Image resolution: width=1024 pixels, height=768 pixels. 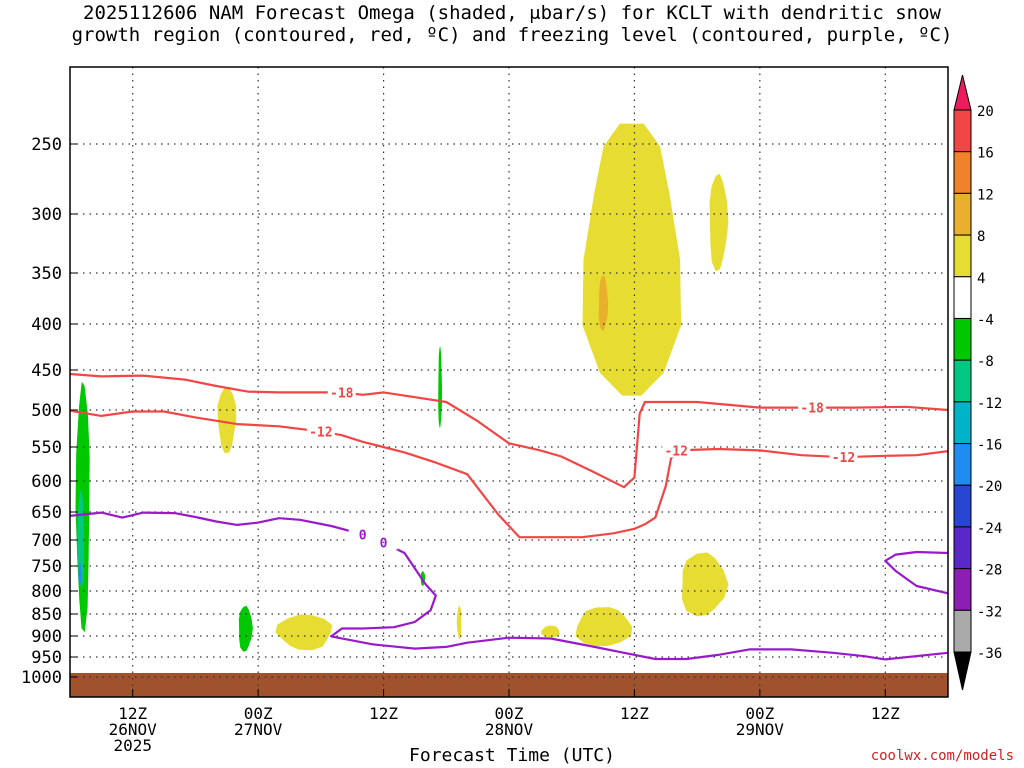 What do you see at coordinates (989, 571) in the screenshot?
I see `colorbar-label-11: -28` at bounding box center [989, 571].